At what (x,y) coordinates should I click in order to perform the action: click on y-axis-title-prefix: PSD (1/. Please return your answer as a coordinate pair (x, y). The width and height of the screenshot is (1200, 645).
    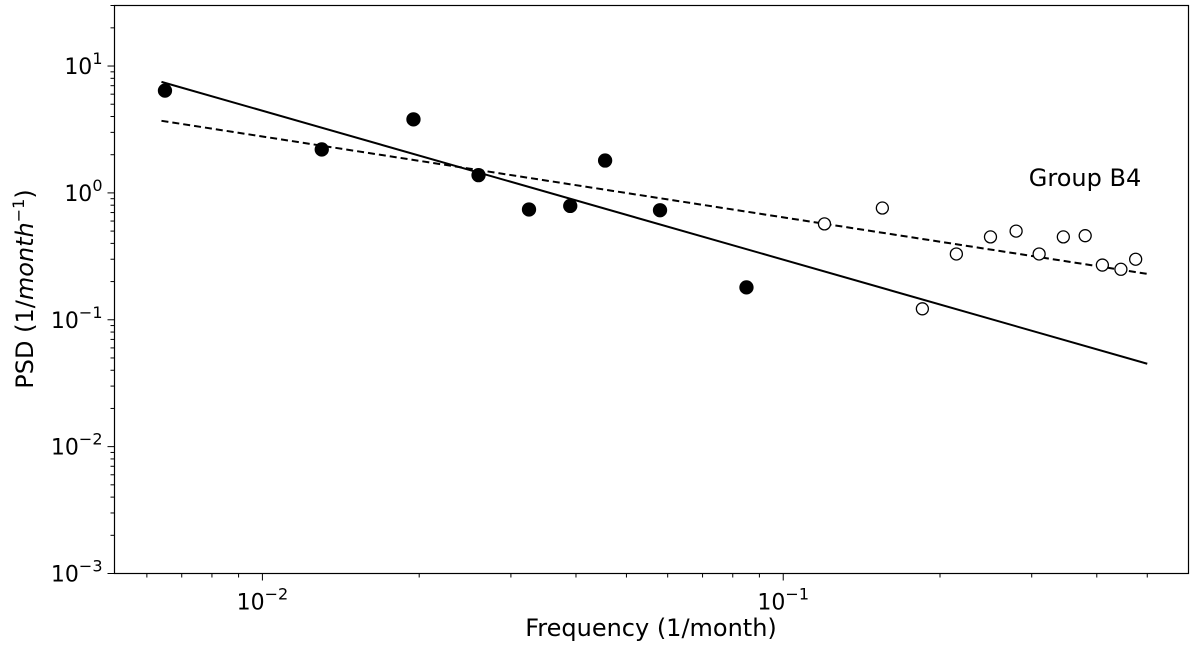
    Looking at the image, I should click on (25, 343).